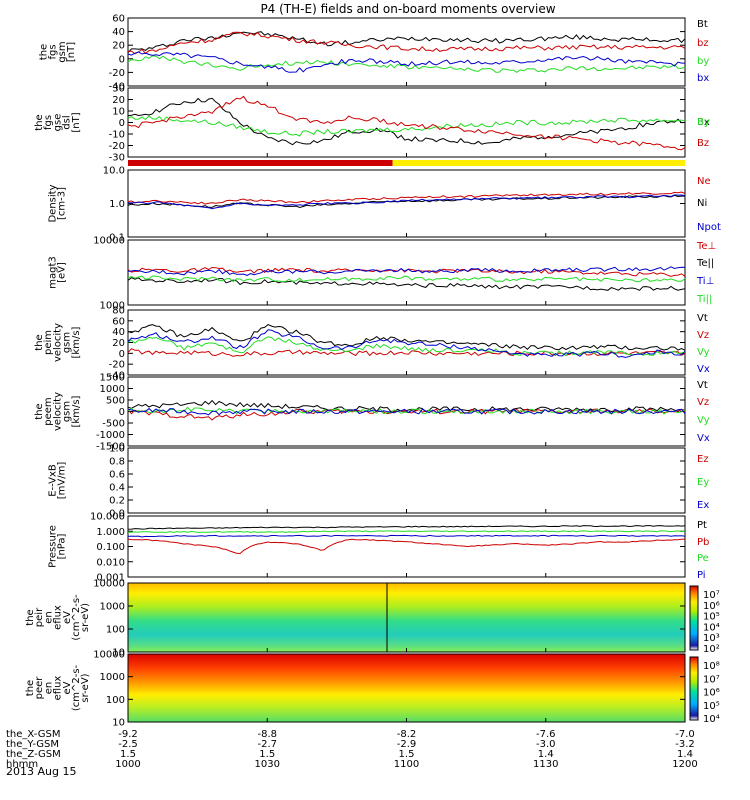 The height and width of the screenshot is (800, 750). I want to click on y-tick-label: -20, so click(117, 73).